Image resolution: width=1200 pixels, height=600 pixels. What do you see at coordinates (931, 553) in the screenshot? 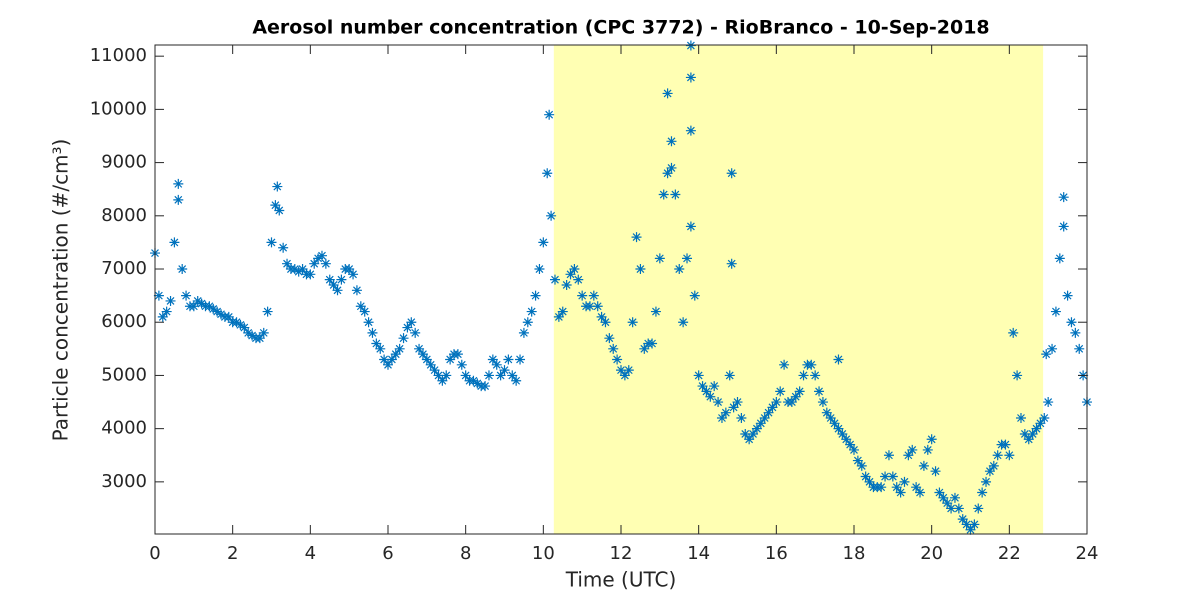
I see `x-tick-label: 20` at bounding box center [931, 553].